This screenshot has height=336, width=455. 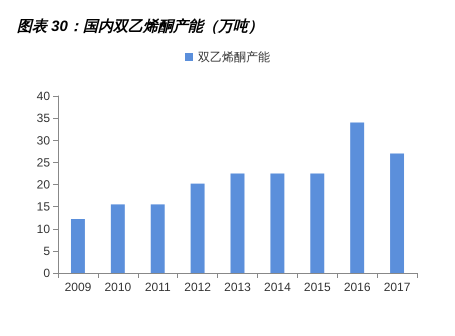 I want to click on chart-title: 图表 30：国内双乙烯酮产能（万吨）, so click(x=140, y=26).